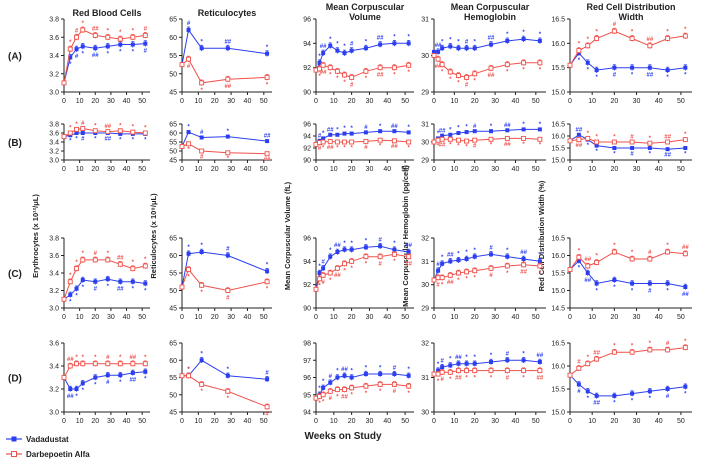  Describe the element at coordinates (490, 7) in the screenshot. I see `column-title-line: Mean Corpuscular` at that location.